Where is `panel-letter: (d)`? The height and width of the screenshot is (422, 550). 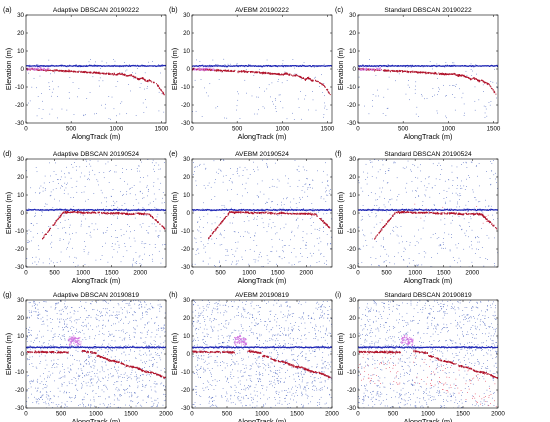 panel-letter: (d) is located at coordinates (7, 154).